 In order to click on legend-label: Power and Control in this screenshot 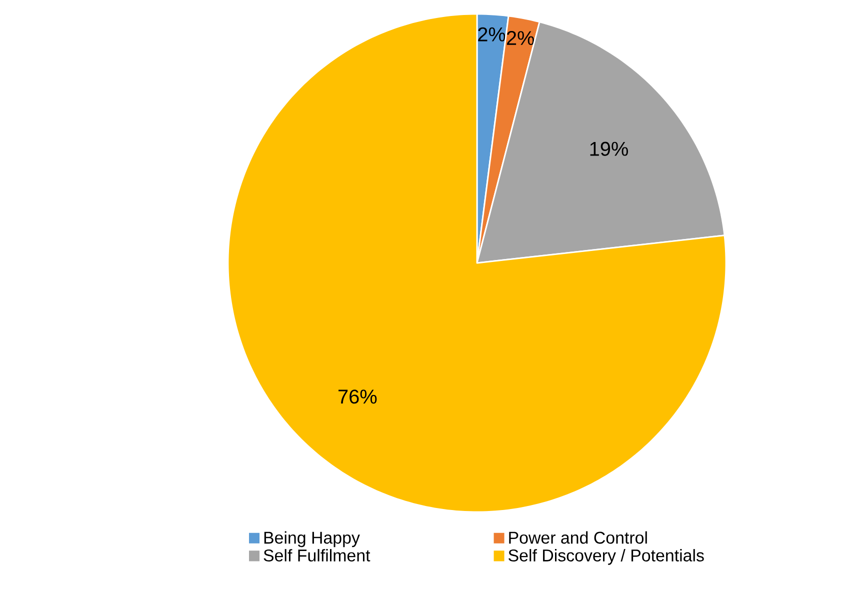, I will do `click(578, 537)`.